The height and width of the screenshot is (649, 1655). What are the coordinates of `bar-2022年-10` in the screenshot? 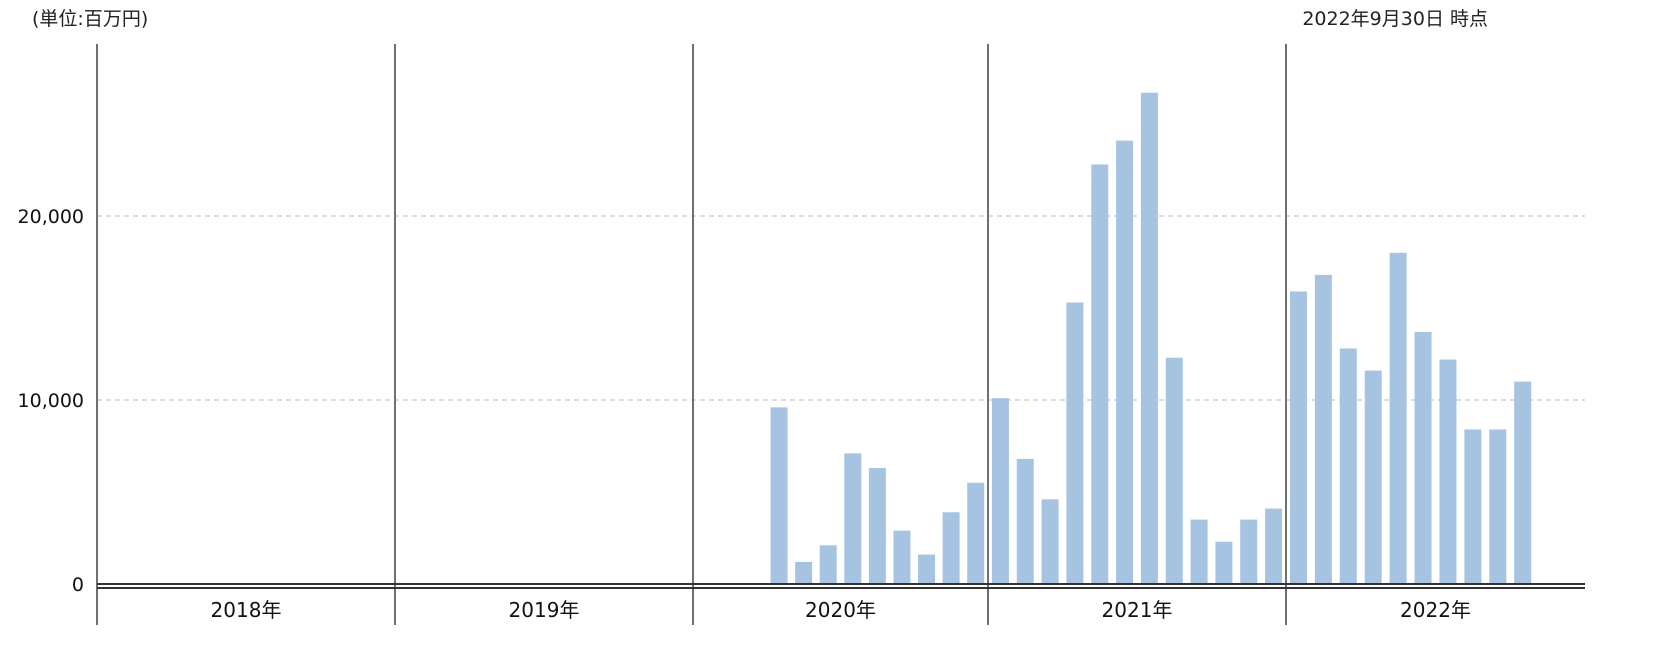 It's located at (1523, 482).